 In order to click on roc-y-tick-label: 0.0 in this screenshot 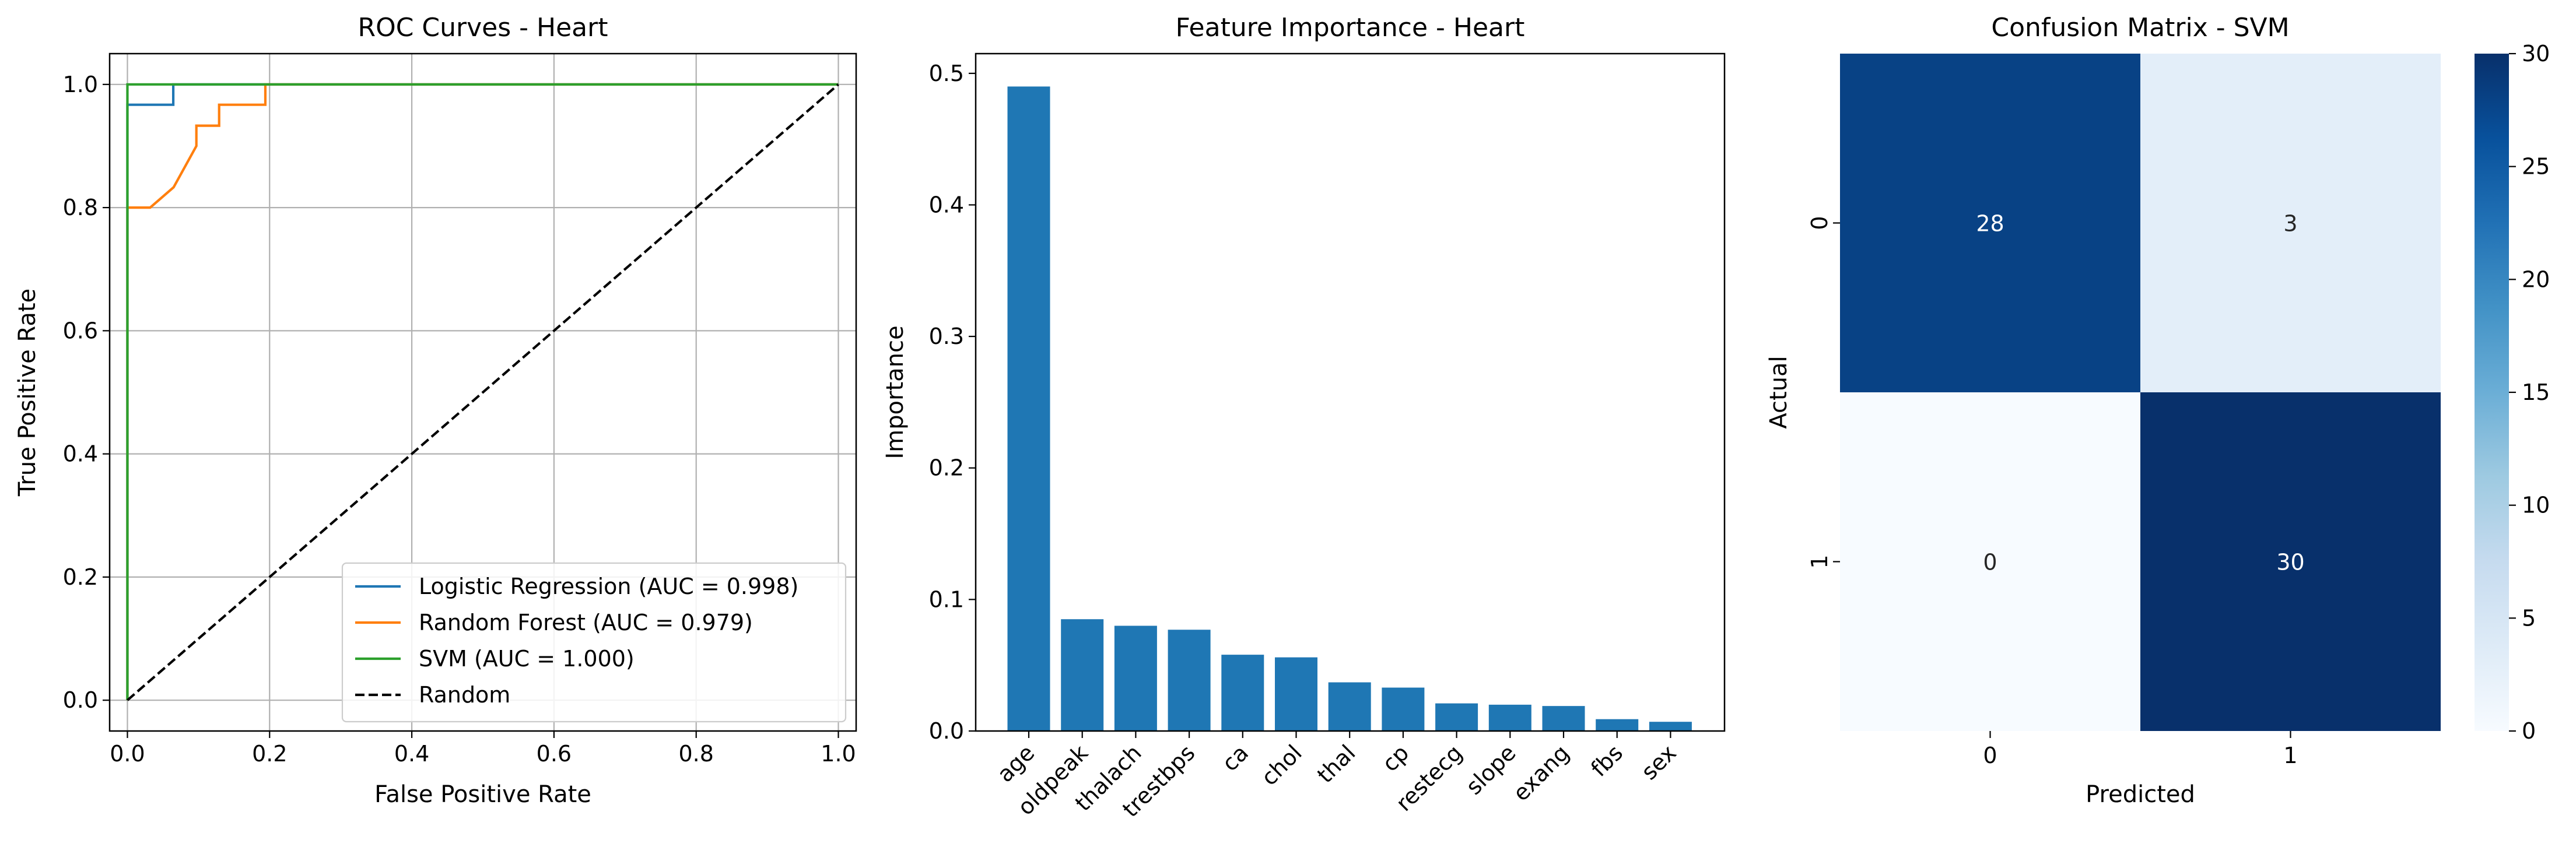, I will do `click(80, 700)`.